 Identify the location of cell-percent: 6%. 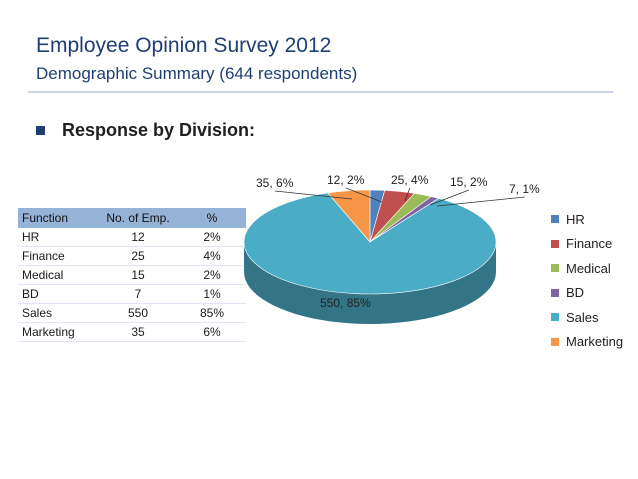
(212, 332).